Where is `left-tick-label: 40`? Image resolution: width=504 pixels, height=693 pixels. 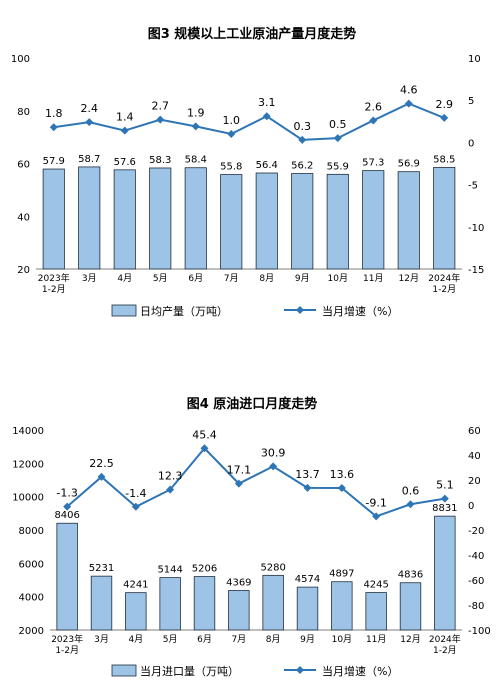 left-tick-label: 40 is located at coordinates (23, 217).